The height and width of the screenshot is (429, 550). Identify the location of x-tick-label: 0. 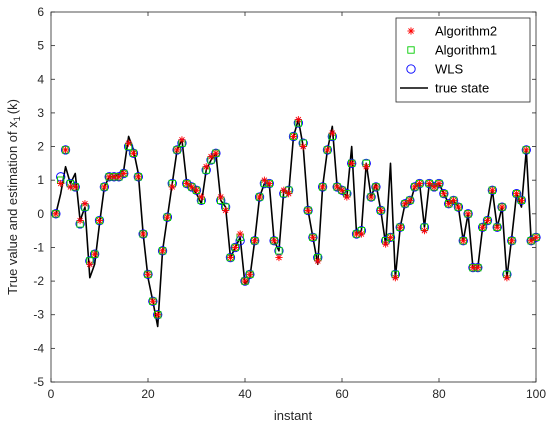
(51, 394).